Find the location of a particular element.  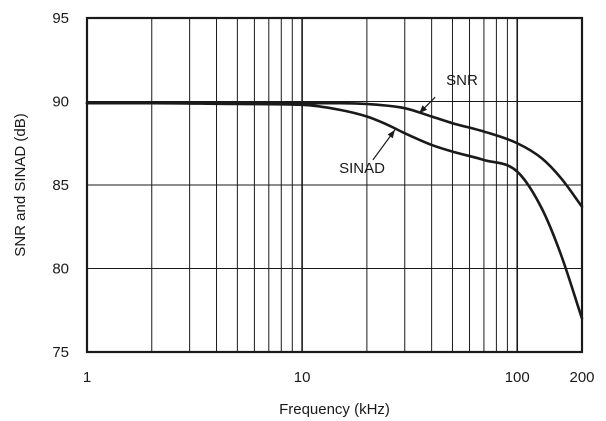

x-tick-label: 1 is located at coordinates (87, 377).